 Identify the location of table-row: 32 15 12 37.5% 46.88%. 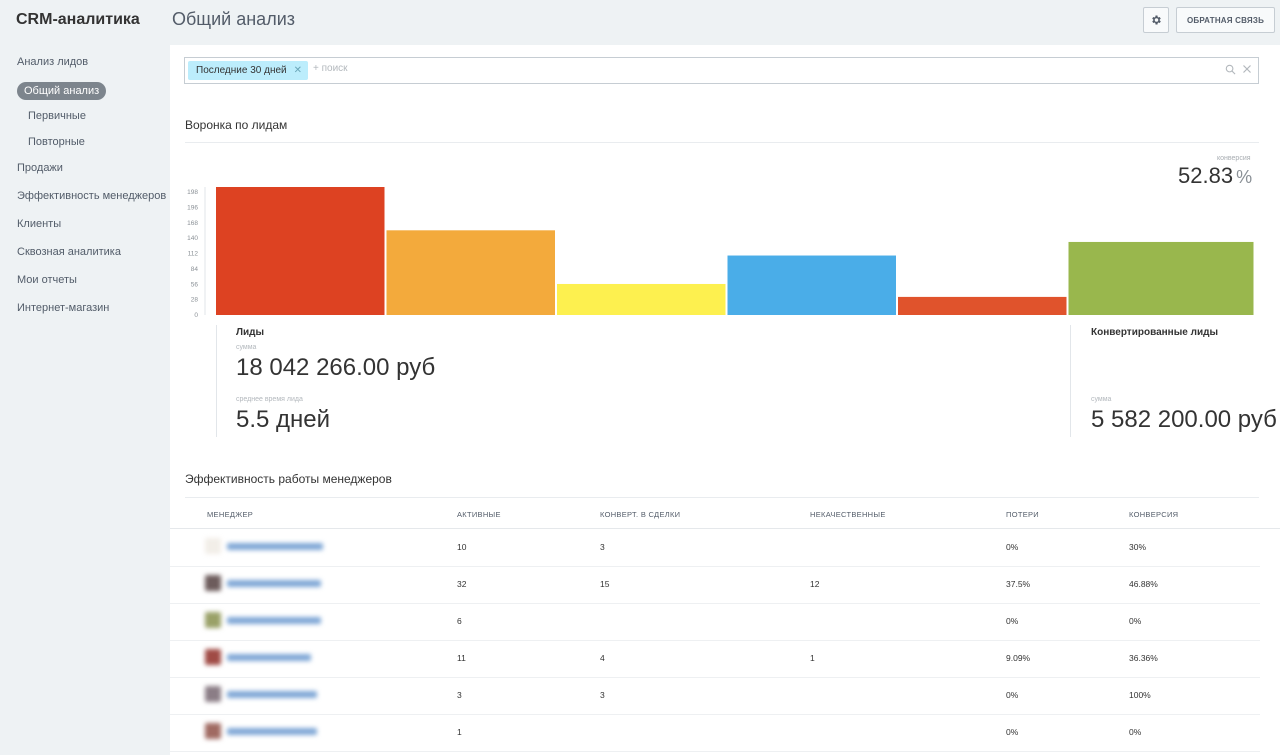
(715, 585).